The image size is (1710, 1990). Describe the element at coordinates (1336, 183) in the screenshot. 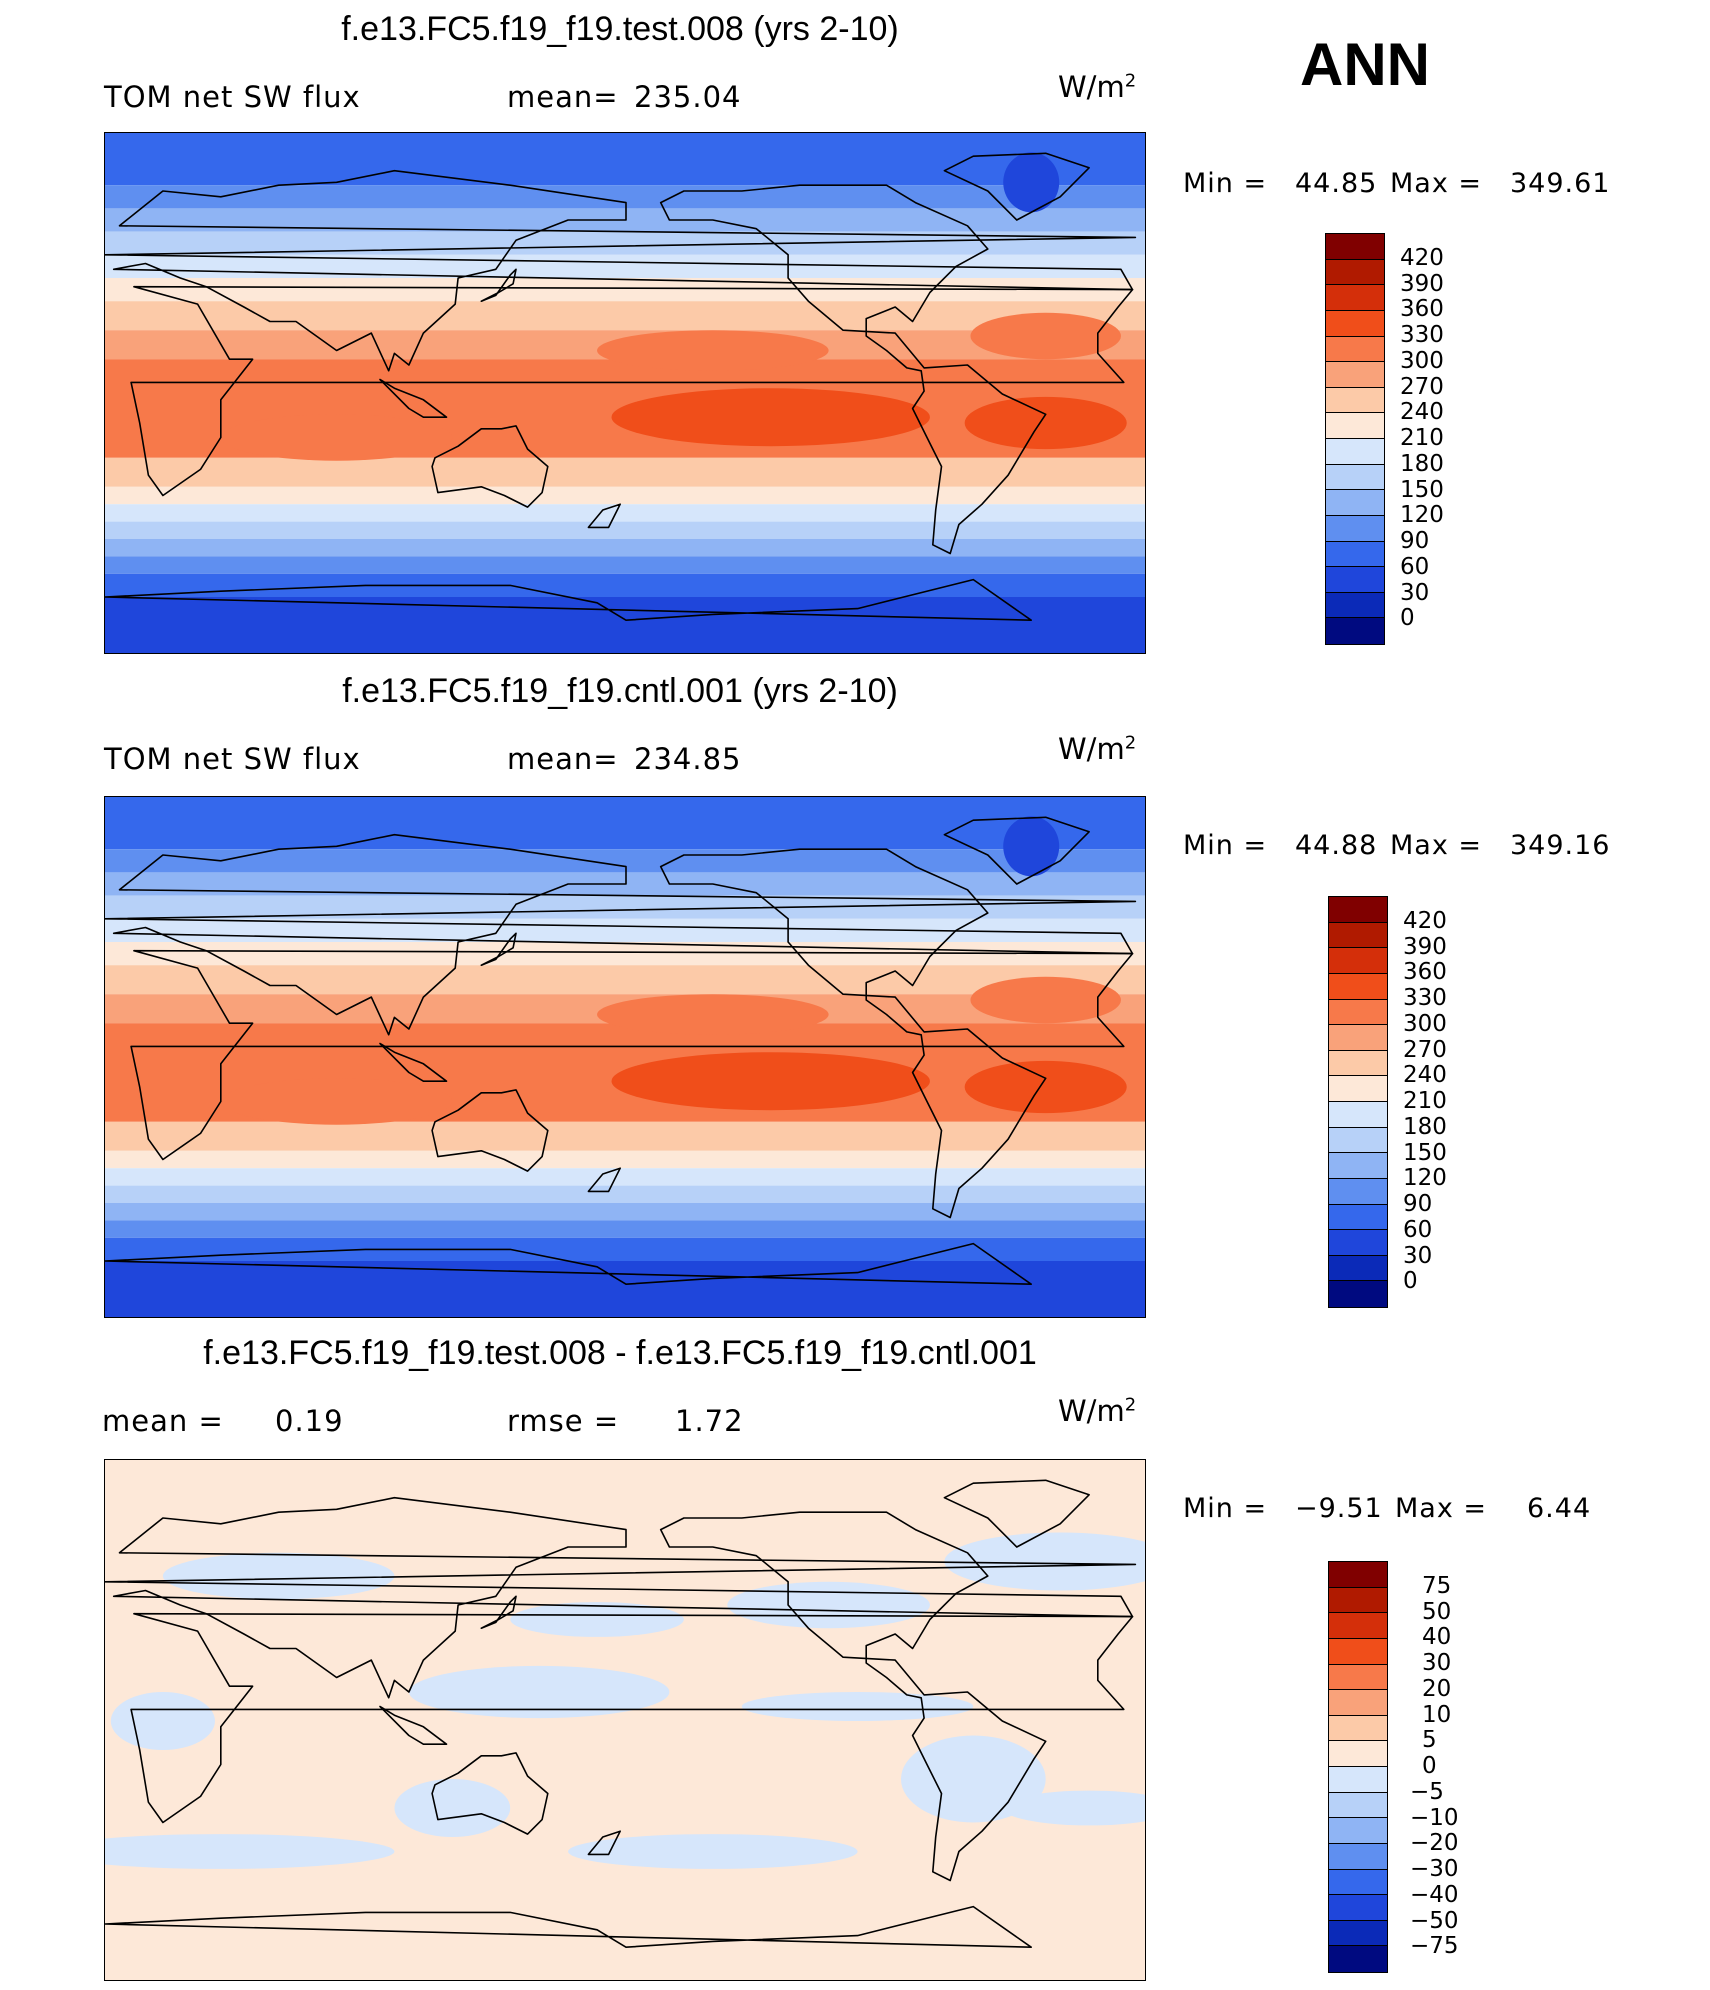

I see `panel-1-min-value: 44.85` at that location.